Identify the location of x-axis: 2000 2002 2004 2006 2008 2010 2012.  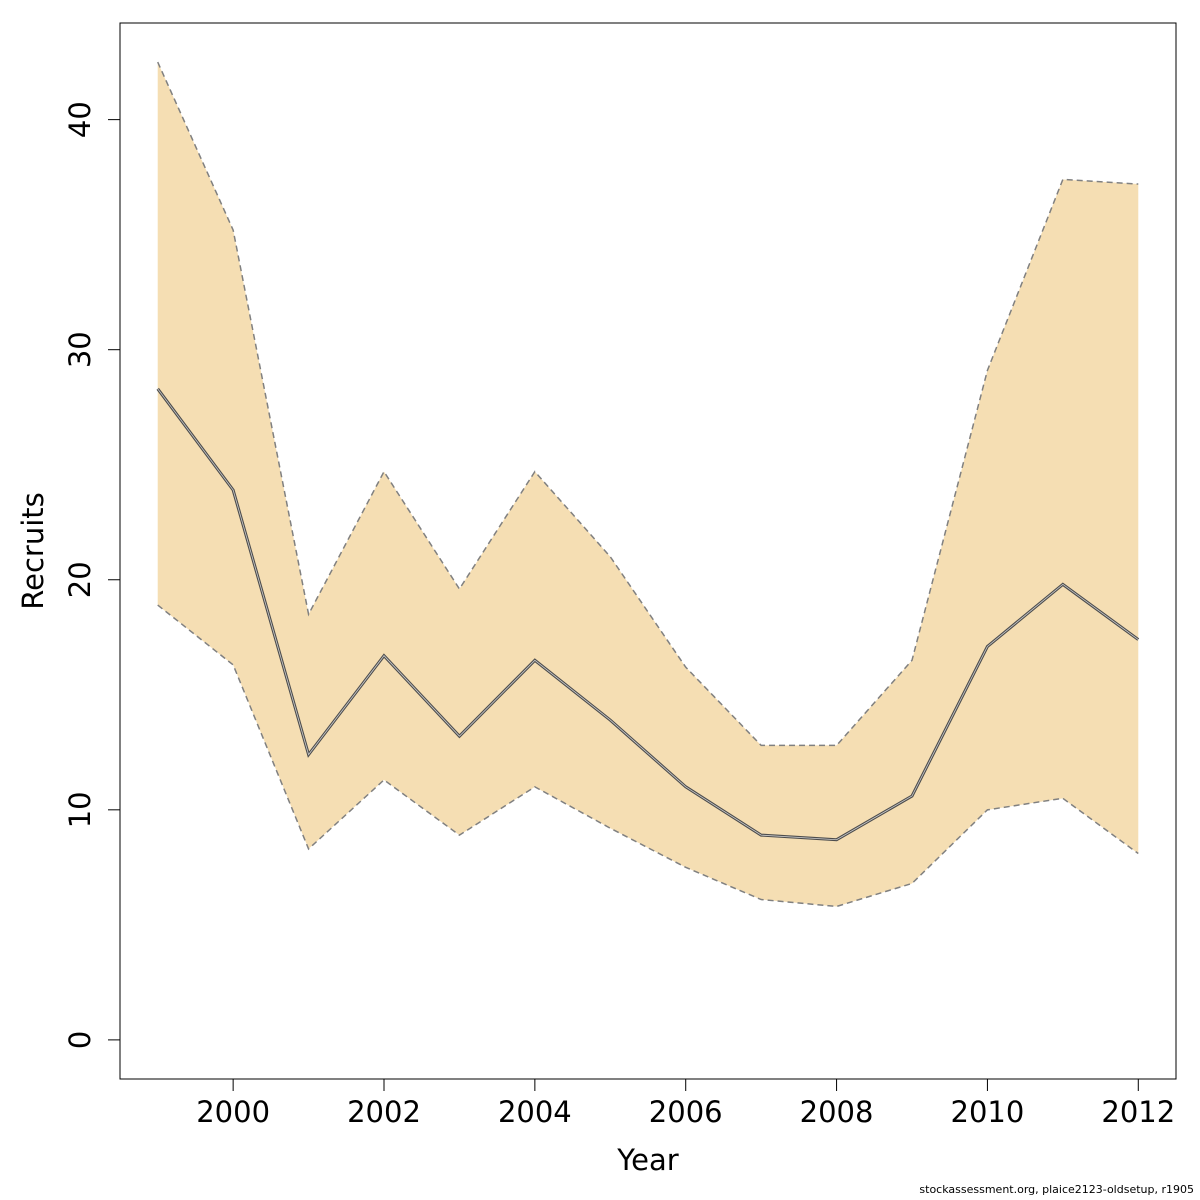
(685, 1104).